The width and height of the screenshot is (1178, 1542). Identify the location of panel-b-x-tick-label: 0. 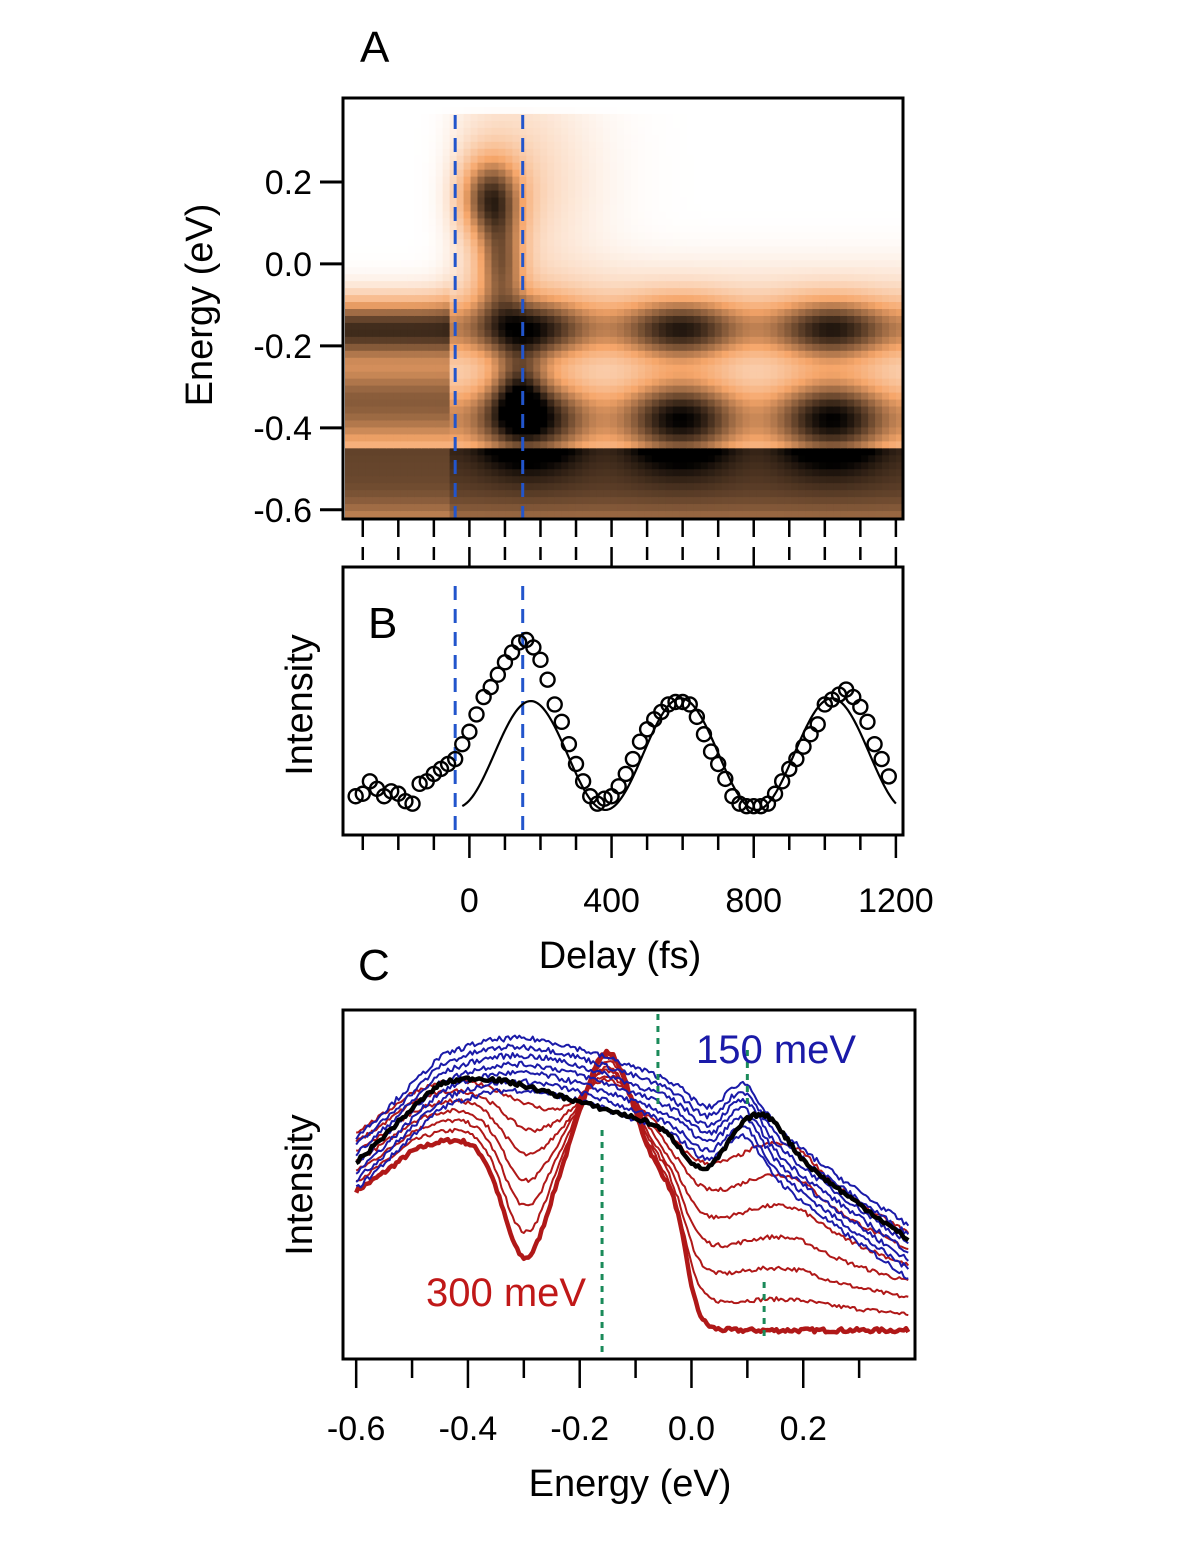
(469, 901).